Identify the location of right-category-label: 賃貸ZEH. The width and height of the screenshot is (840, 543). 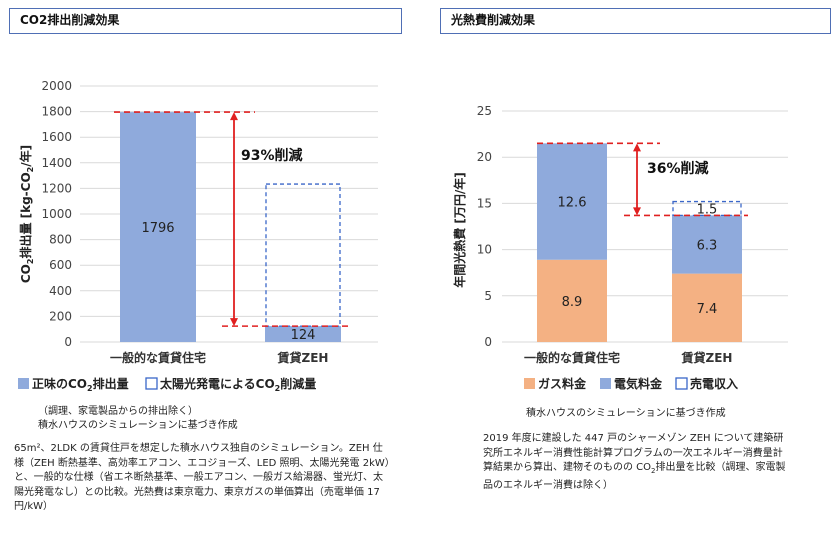
(707, 357).